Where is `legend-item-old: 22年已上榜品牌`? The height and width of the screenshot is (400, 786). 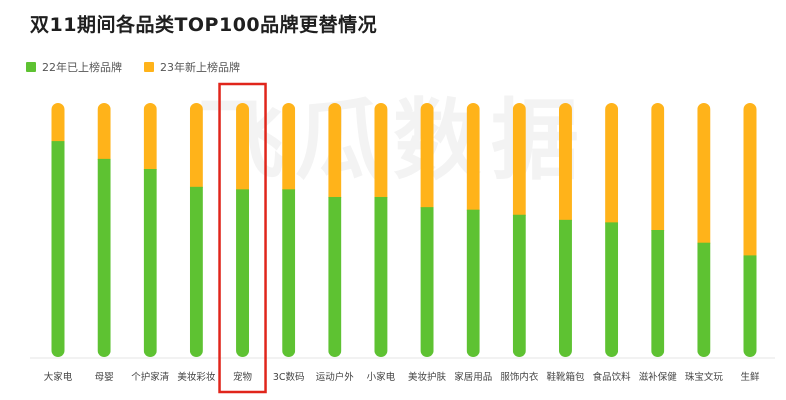
legend-item-old: 22年已上榜品牌 is located at coordinates (74, 67).